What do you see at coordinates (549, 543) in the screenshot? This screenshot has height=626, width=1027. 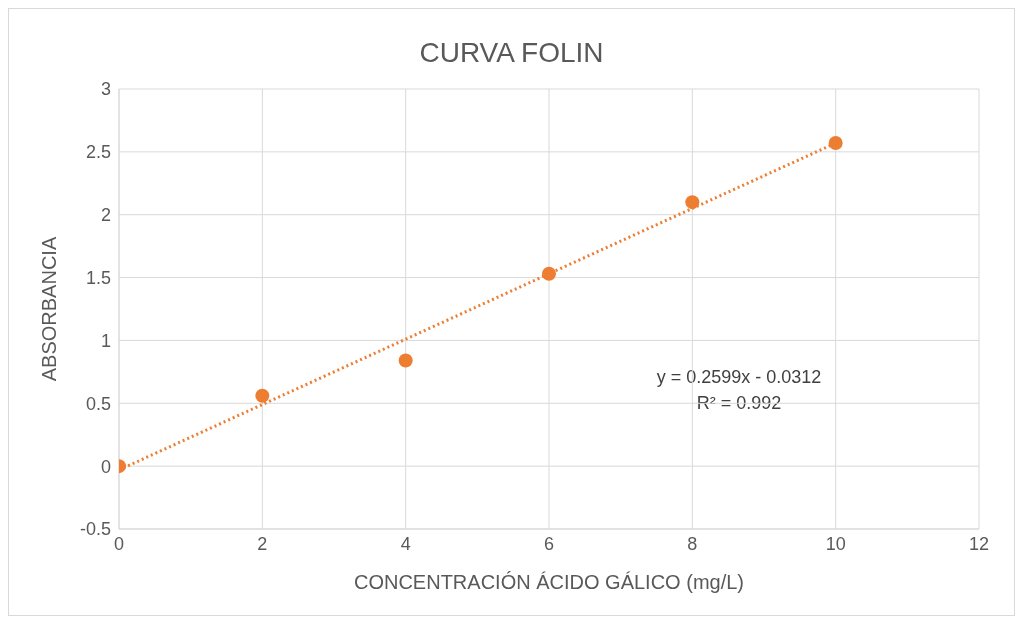 I see `x-tick-label: 6` at bounding box center [549, 543].